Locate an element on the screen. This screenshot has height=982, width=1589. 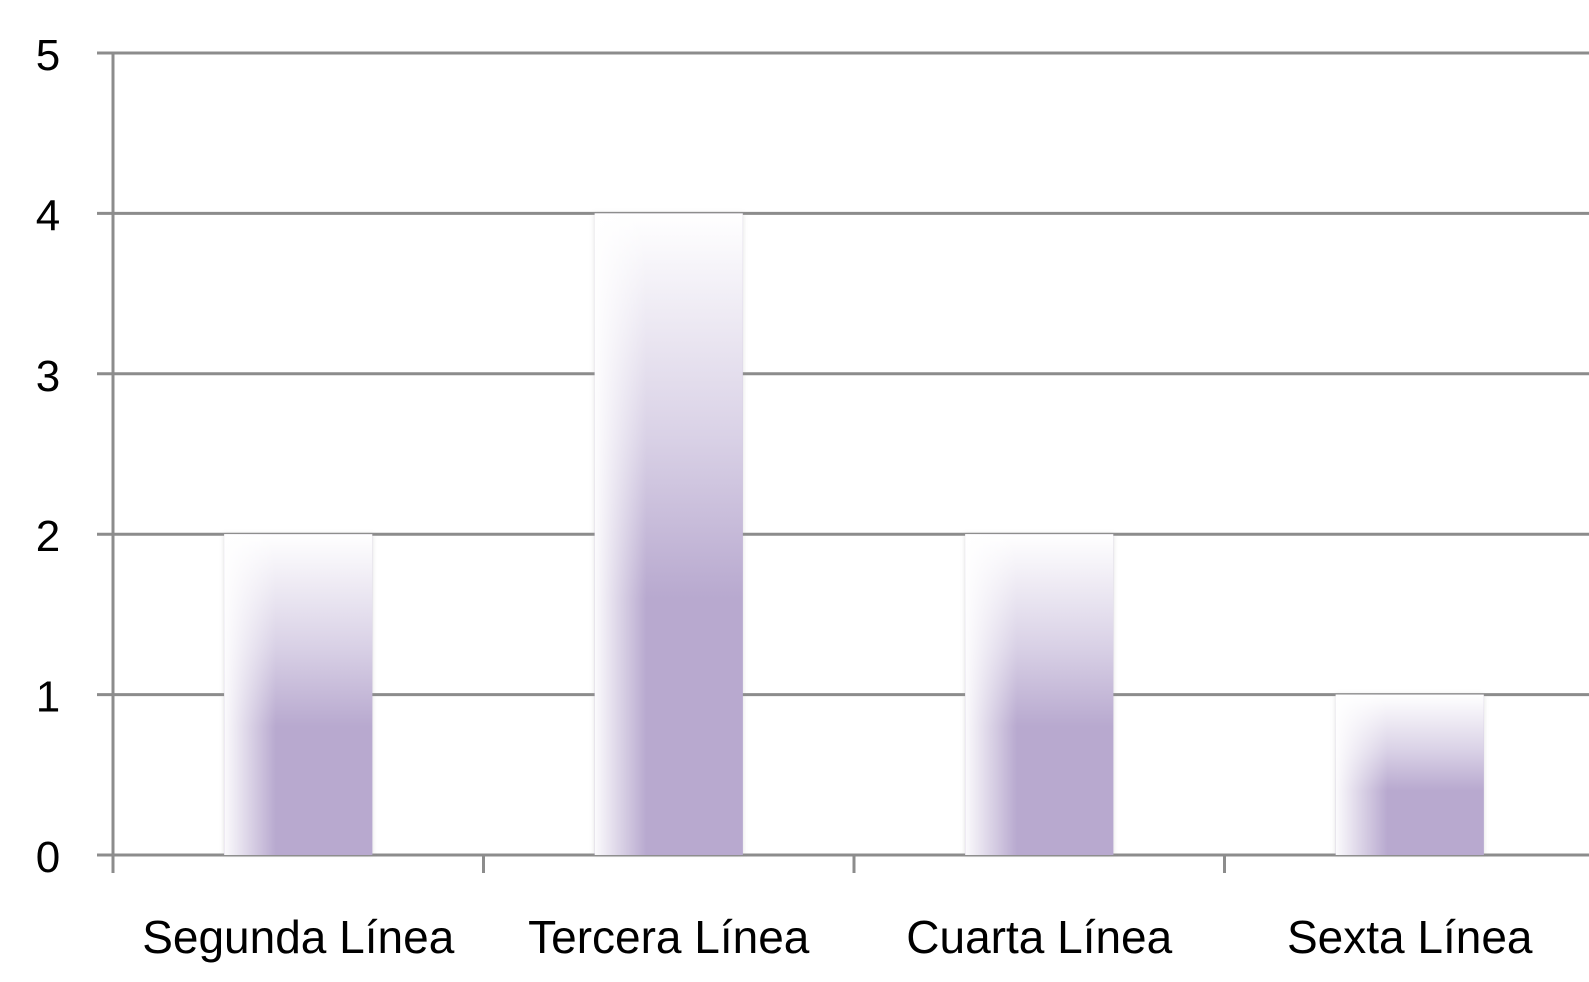
y-tick-label: 5 is located at coordinates (48, 55).